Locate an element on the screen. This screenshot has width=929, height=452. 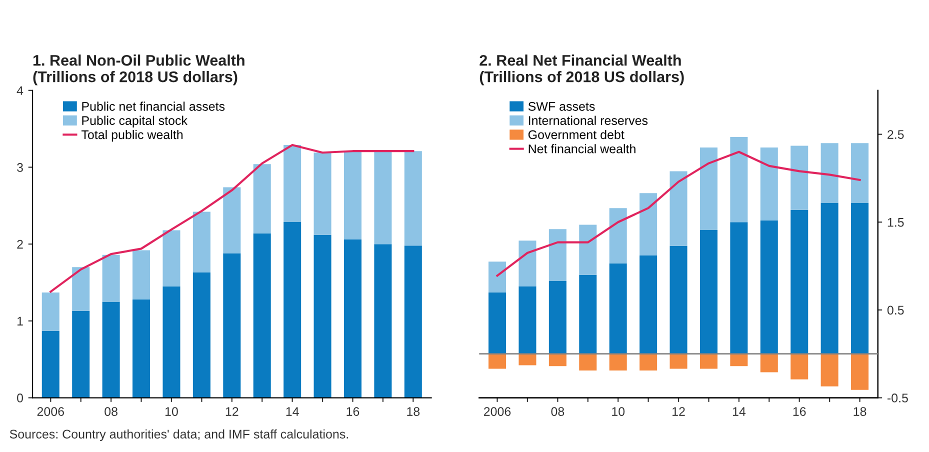
chart-title: 2. Real Net Financial Wealth (Trillions of 2018 US dollars) is located at coordinates (582, 70).